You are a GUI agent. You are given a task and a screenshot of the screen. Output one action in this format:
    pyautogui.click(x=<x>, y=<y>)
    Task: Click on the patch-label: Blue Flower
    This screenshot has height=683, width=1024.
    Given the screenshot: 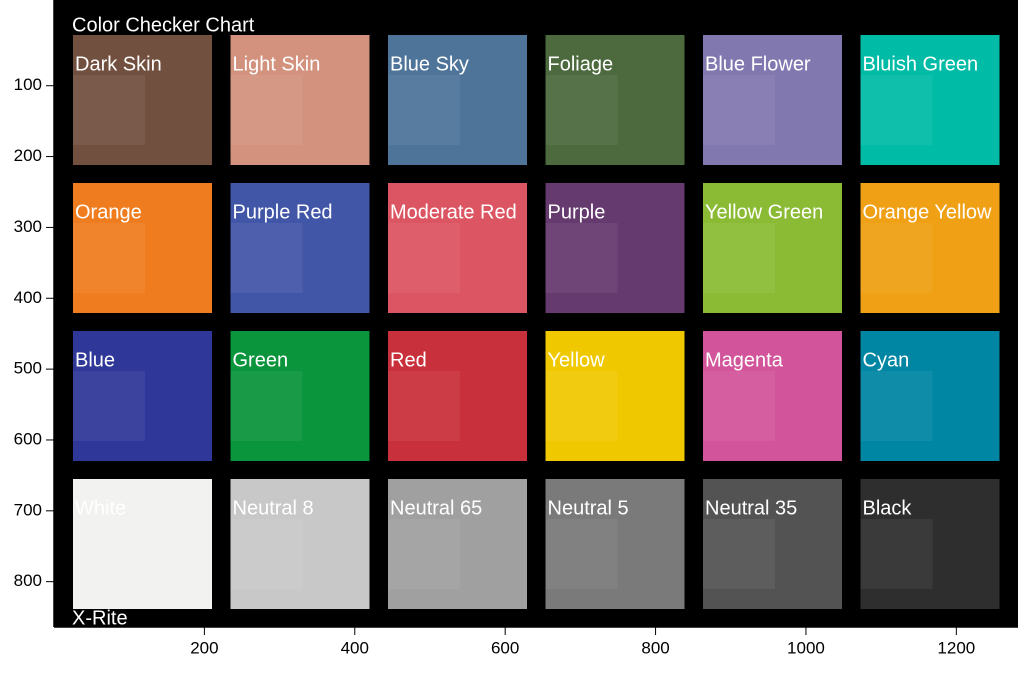 What is the action you would take?
    pyautogui.click(x=758, y=64)
    